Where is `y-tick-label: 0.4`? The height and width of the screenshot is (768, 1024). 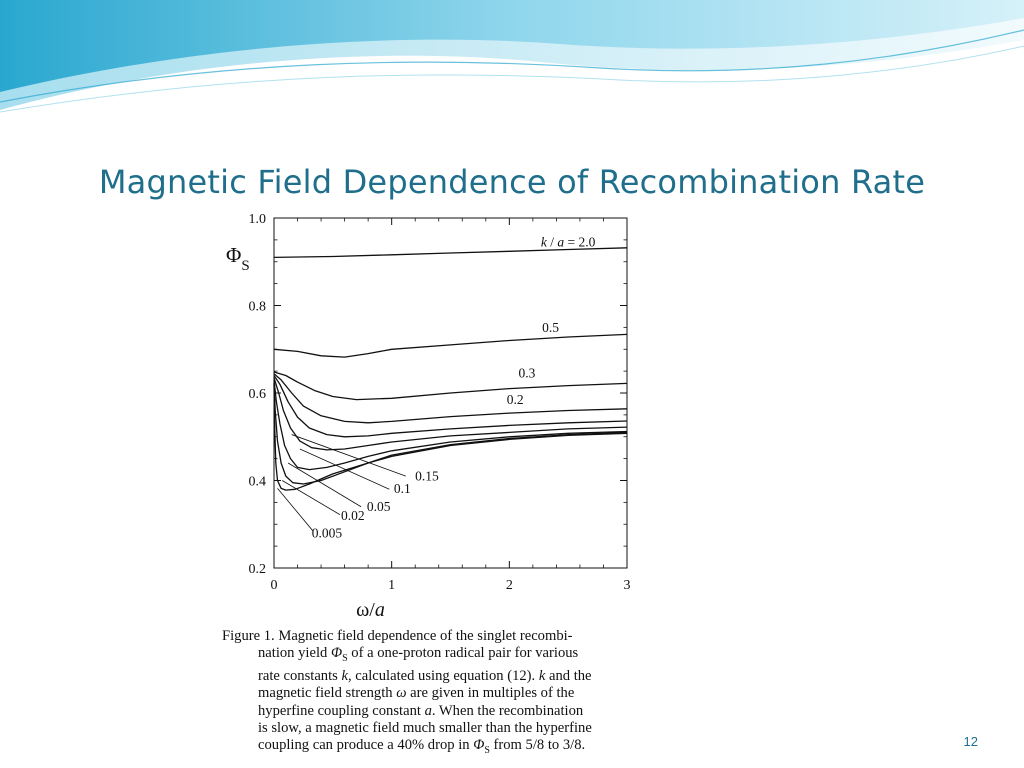 y-tick-label: 0.4 is located at coordinates (258, 482).